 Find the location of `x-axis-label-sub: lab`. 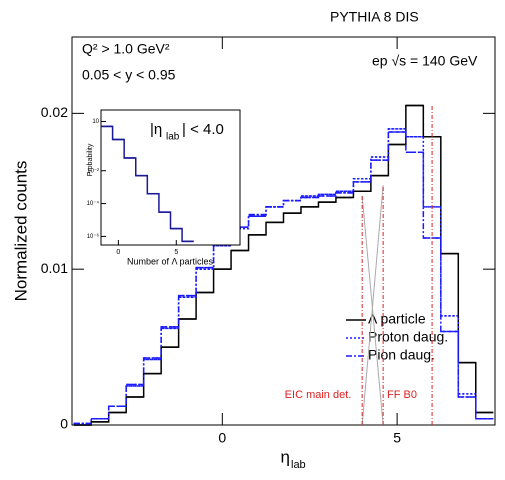

x-axis-label-sub: lab is located at coordinates (298, 465).